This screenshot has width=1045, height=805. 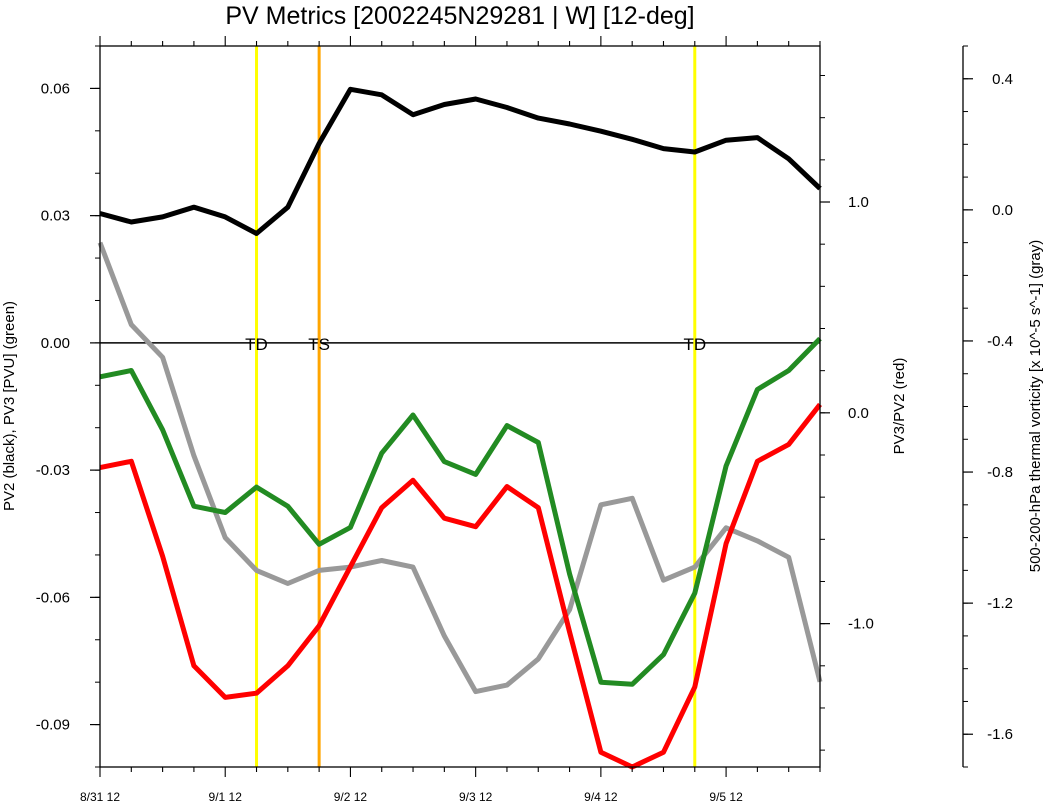 What do you see at coordinates (1002, 210) in the screenshot?
I see `far-right-tick-label: 0.0` at bounding box center [1002, 210].